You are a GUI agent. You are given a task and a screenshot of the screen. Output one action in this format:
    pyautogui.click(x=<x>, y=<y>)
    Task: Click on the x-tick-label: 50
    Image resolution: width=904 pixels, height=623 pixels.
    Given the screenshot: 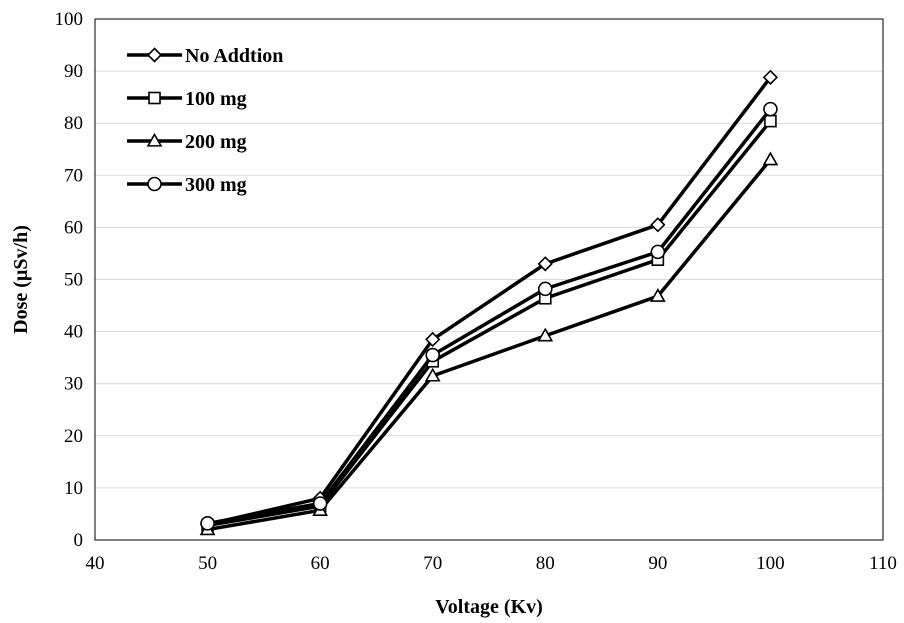 What is the action you would take?
    pyautogui.click(x=207, y=563)
    